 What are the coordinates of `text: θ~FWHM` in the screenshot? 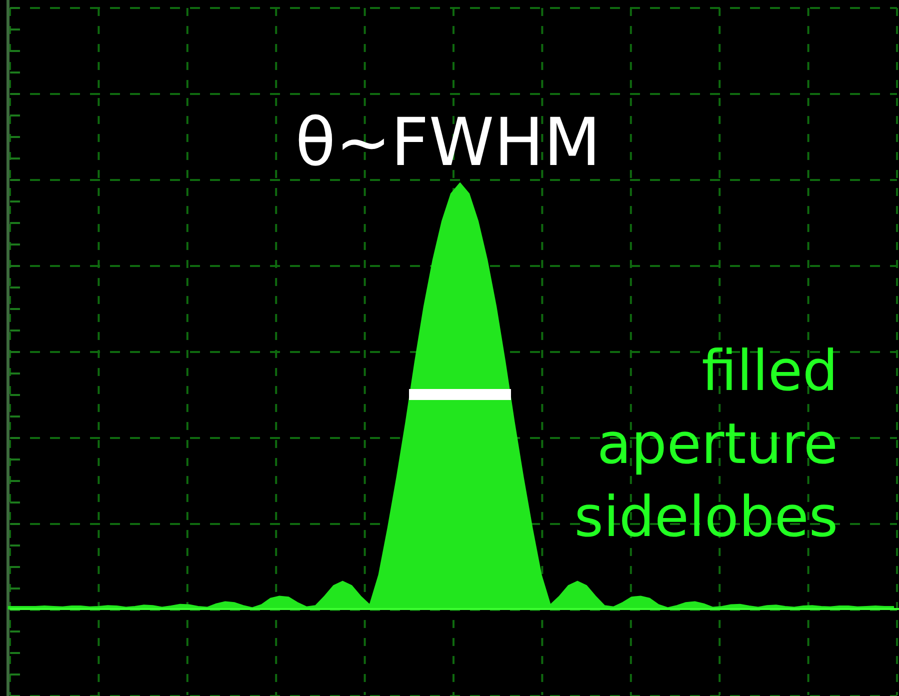 It's located at (448, 142).